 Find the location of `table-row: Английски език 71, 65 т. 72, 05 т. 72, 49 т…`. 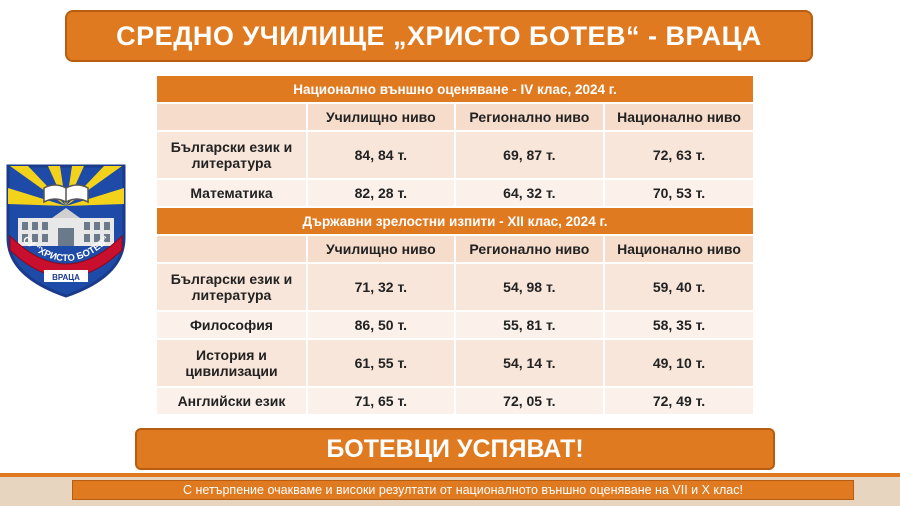

table-row: Английски език 71, 65 т. 72, 05 т. 72, 49 т… is located at coordinates (455, 401).